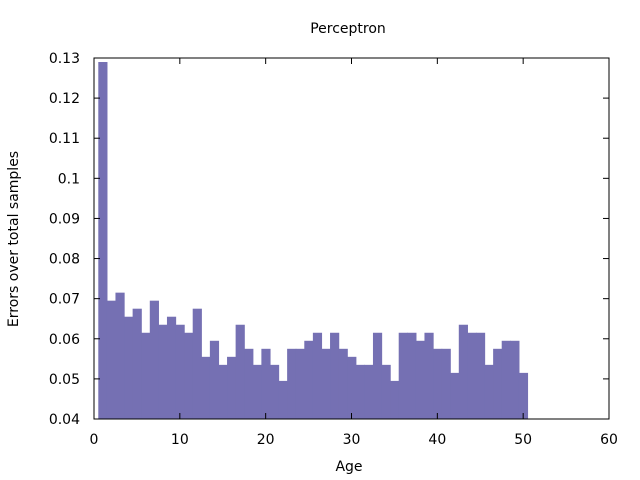 The image size is (640, 480). What do you see at coordinates (64, 59) in the screenshot?
I see `y-tick-label: 0.13` at bounding box center [64, 59].